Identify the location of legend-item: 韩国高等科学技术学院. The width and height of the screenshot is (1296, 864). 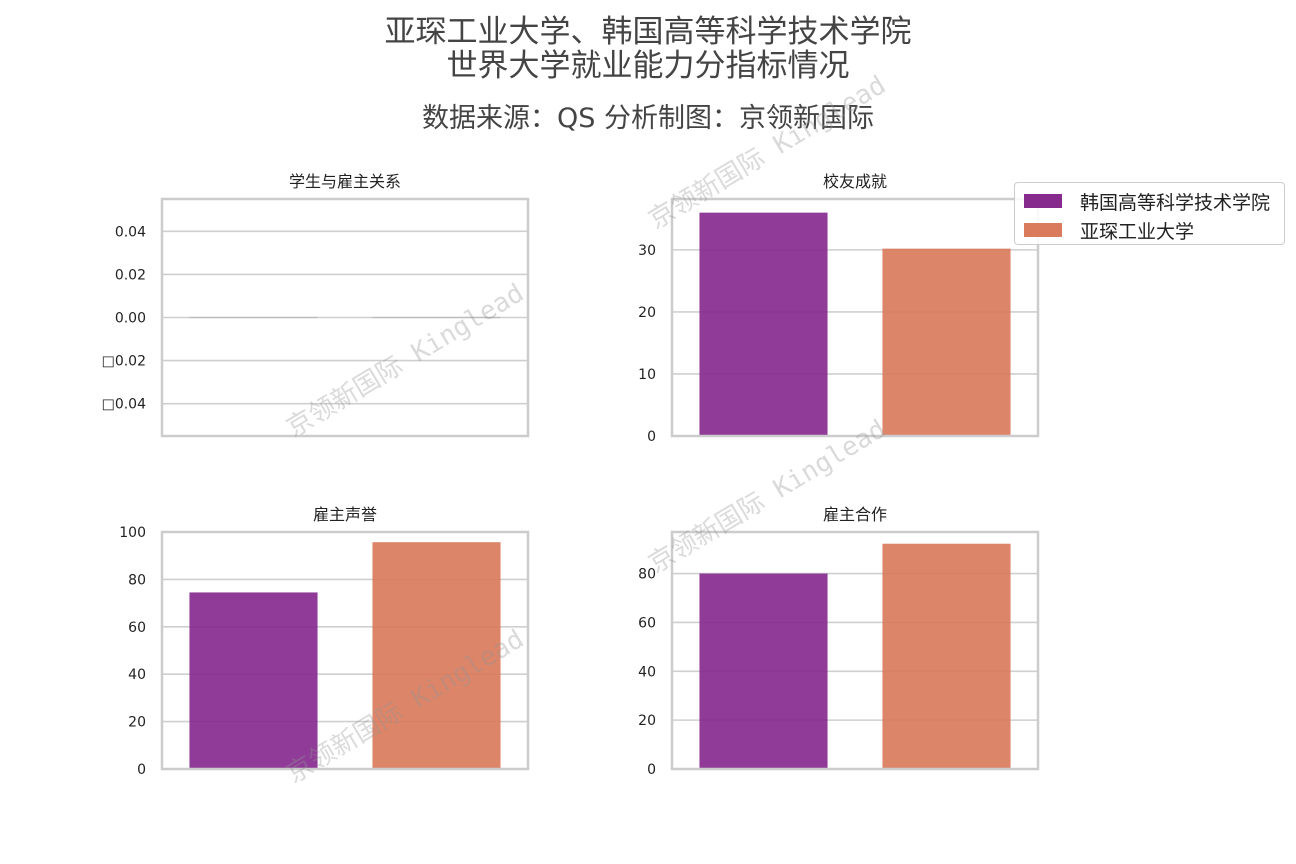
(1147, 201).